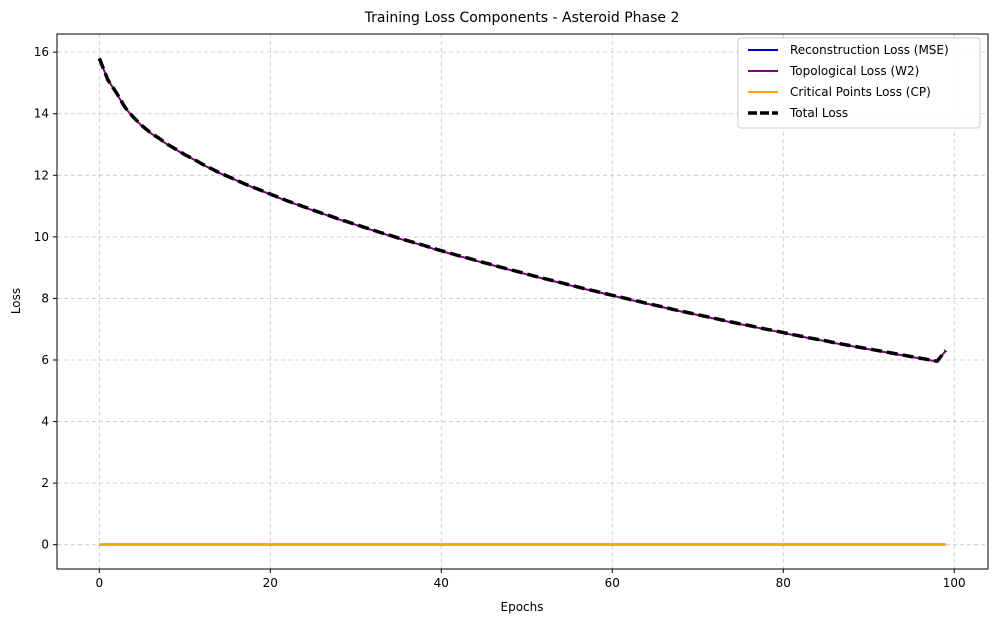  Describe the element at coordinates (45, 360) in the screenshot. I see `y-tick-label: 6` at that location.